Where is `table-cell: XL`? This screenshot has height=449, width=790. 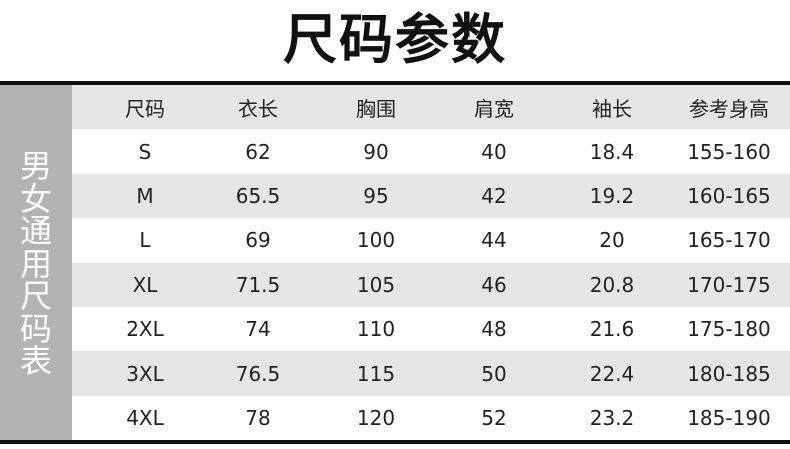
table-cell: XL is located at coordinates (145, 284).